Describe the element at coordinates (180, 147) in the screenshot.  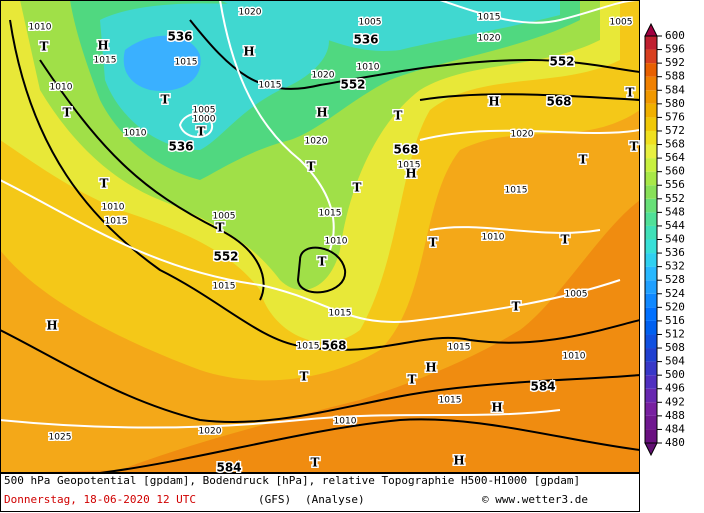
I see `contour-label: 536` at that location.